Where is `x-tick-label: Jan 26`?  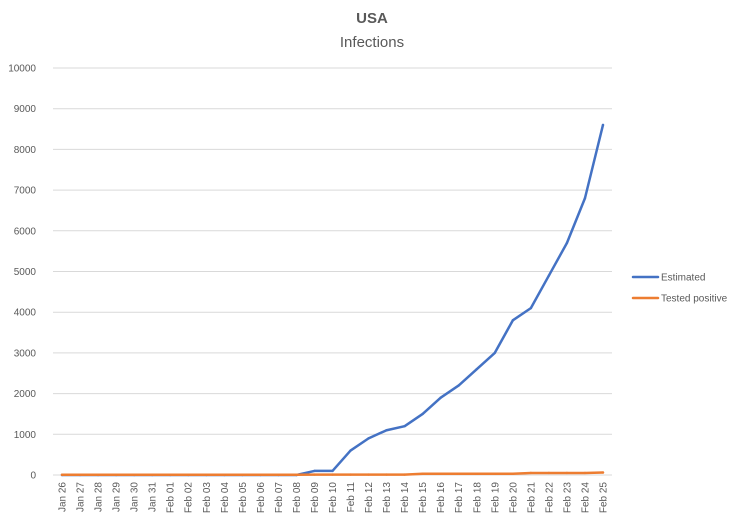
x-tick-label: Jan 26 is located at coordinates (63, 497).